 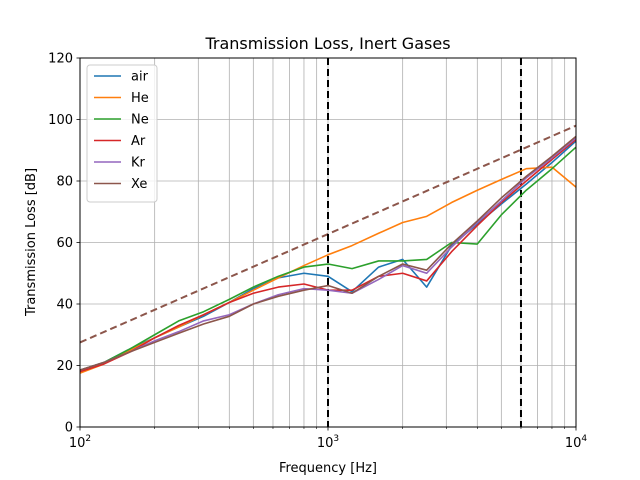 I want to click on legend-label-ar: Ar, so click(x=138, y=141).